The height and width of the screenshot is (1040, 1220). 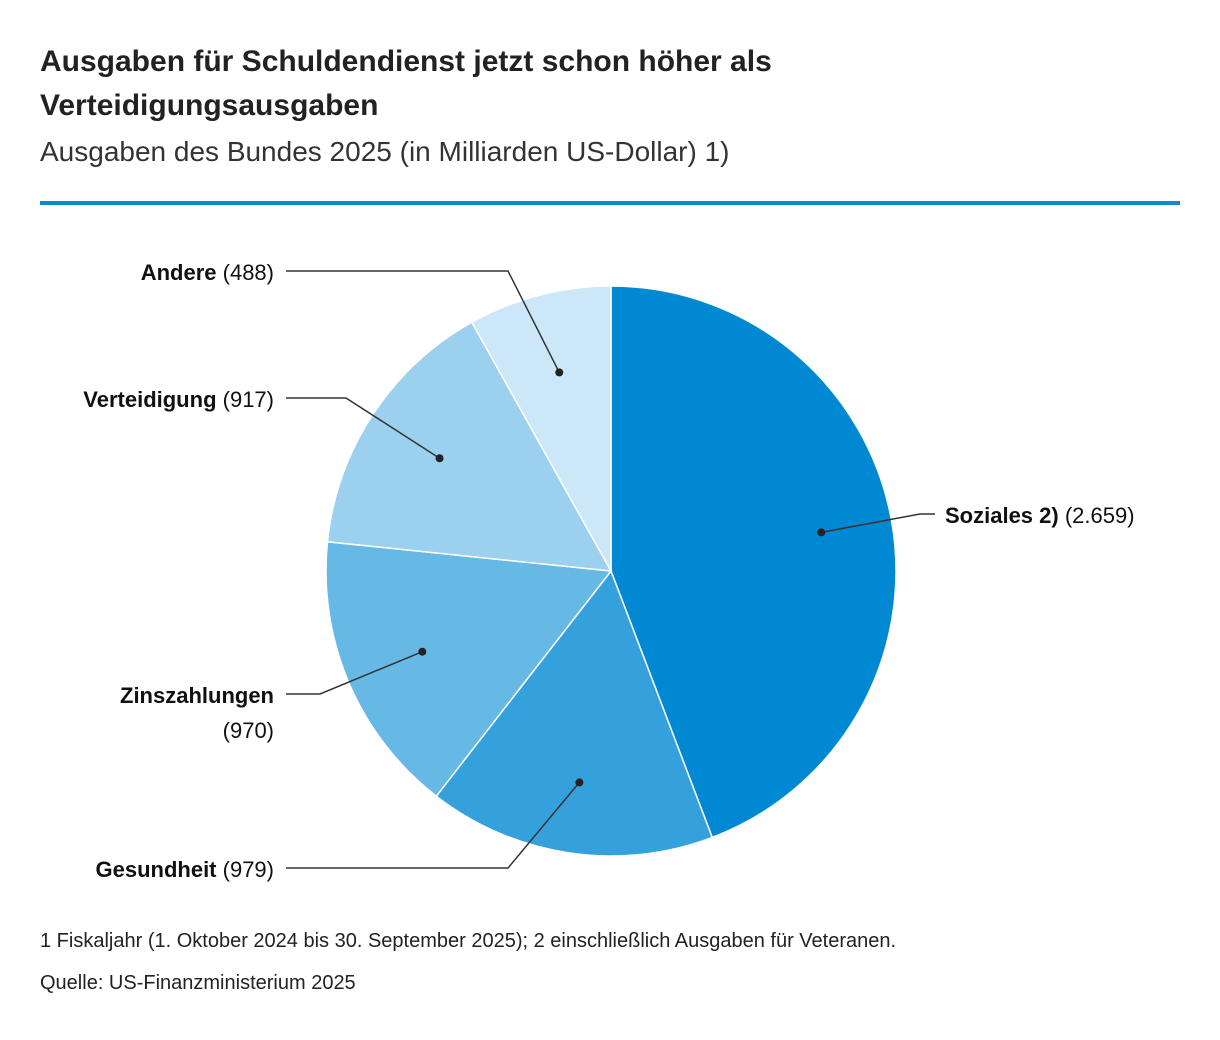 I want to click on slice-value-soziales-2: (2.659), so click(x=1097, y=515).